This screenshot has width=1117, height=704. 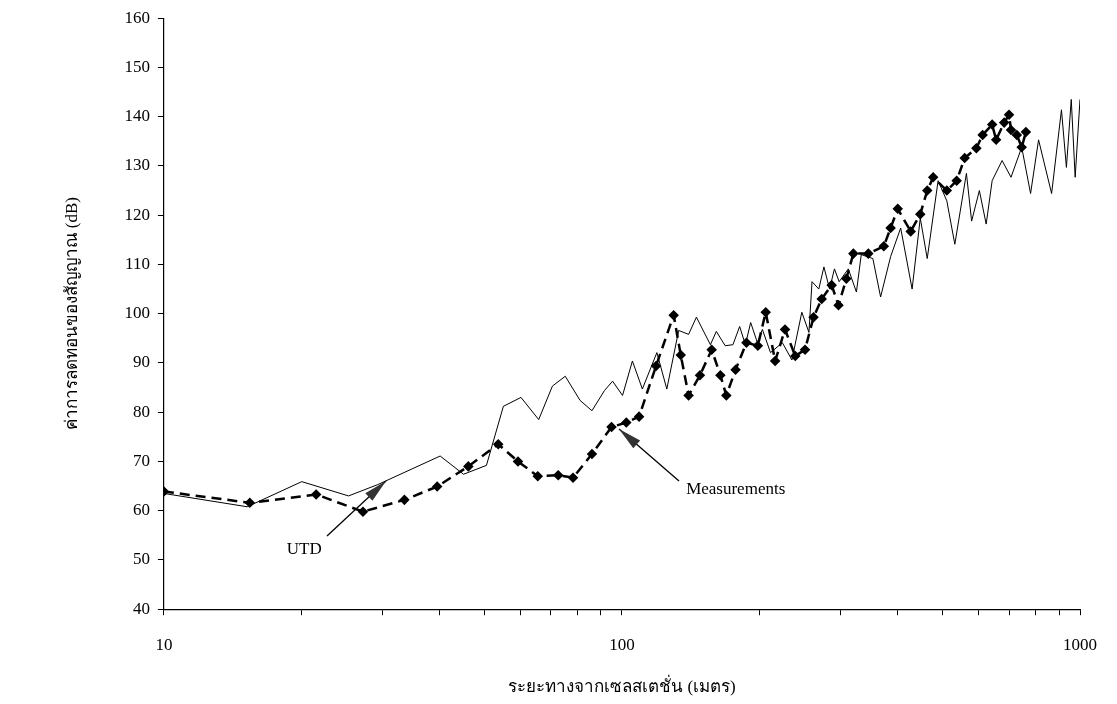 I want to click on y-tick-label: 60, so click(x=141, y=510).